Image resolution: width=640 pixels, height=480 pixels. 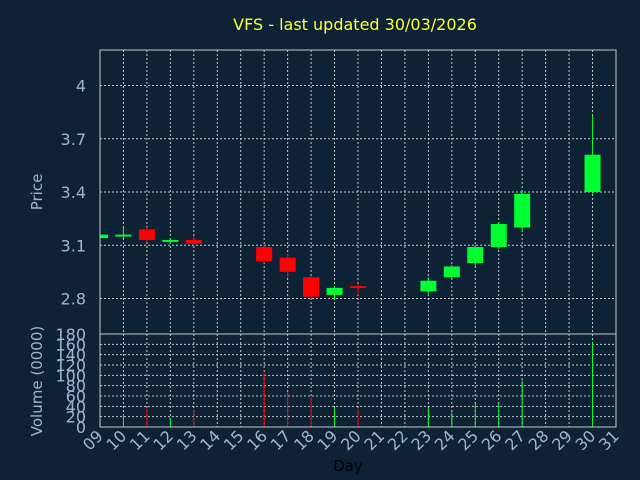 I want to click on volume-axis-label: Volume (0000), so click(x=37, y=381).